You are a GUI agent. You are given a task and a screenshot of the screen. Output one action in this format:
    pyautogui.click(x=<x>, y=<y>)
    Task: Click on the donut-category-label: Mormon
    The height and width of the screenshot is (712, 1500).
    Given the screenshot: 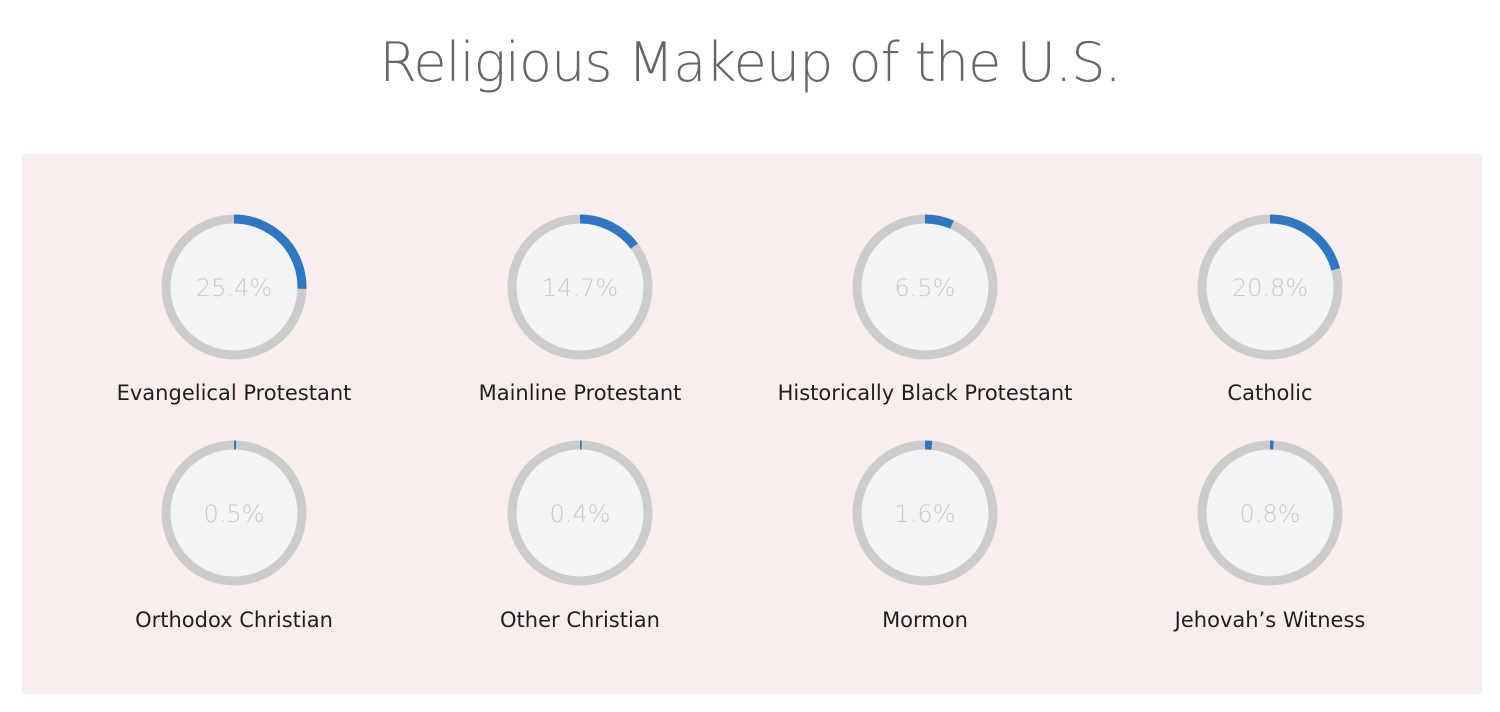 What is the action you would take?
    pyautogui.click(x=925, y=620)
    